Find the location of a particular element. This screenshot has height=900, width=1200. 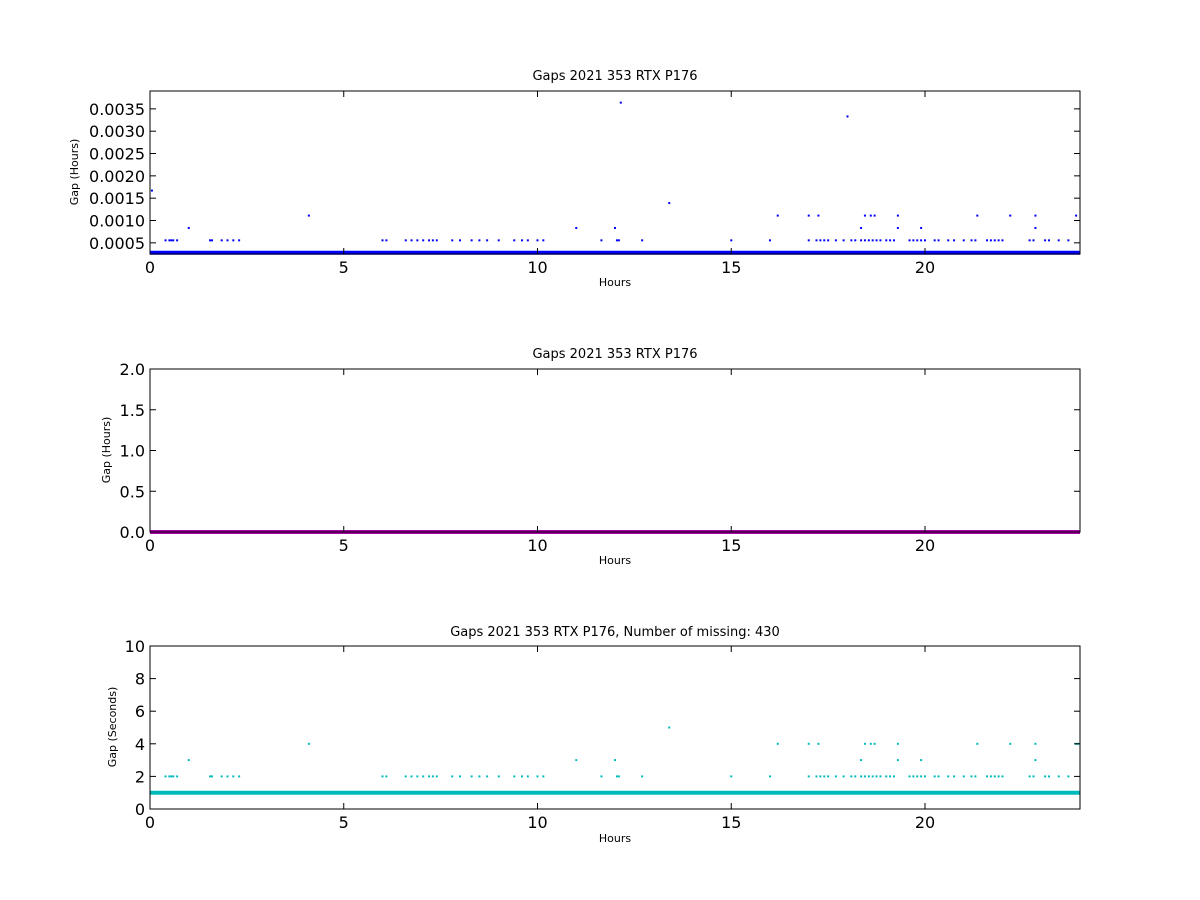

panel-2-ytick-label-4: 2.0 is located at coordinates (132, 369).